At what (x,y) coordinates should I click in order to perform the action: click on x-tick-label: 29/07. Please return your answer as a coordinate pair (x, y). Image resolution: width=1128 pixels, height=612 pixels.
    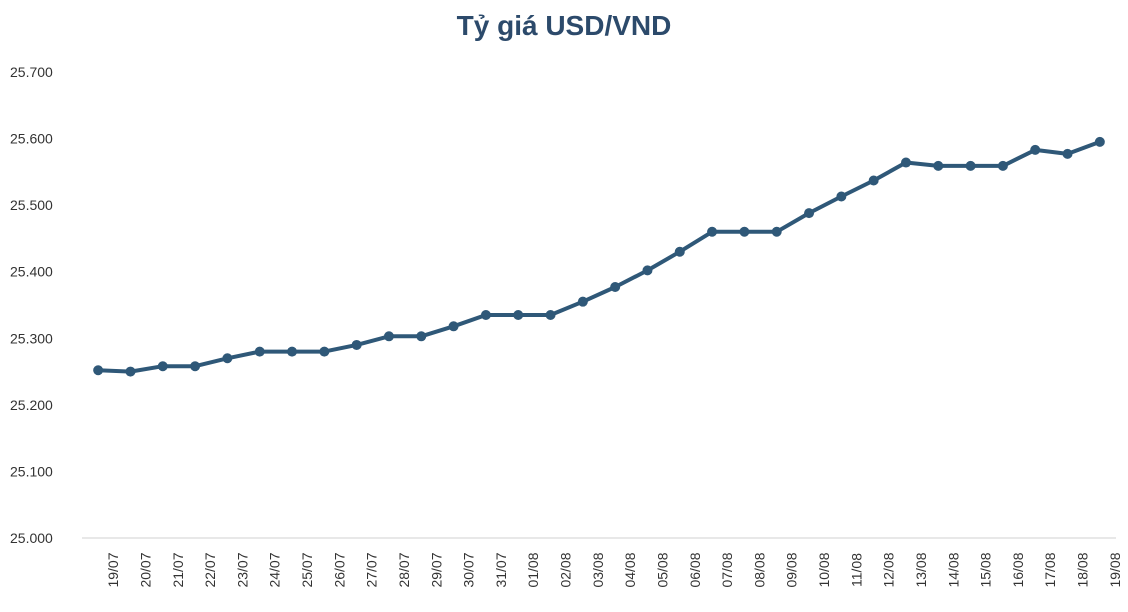
    Looking at the image, I should click on (436, 569).